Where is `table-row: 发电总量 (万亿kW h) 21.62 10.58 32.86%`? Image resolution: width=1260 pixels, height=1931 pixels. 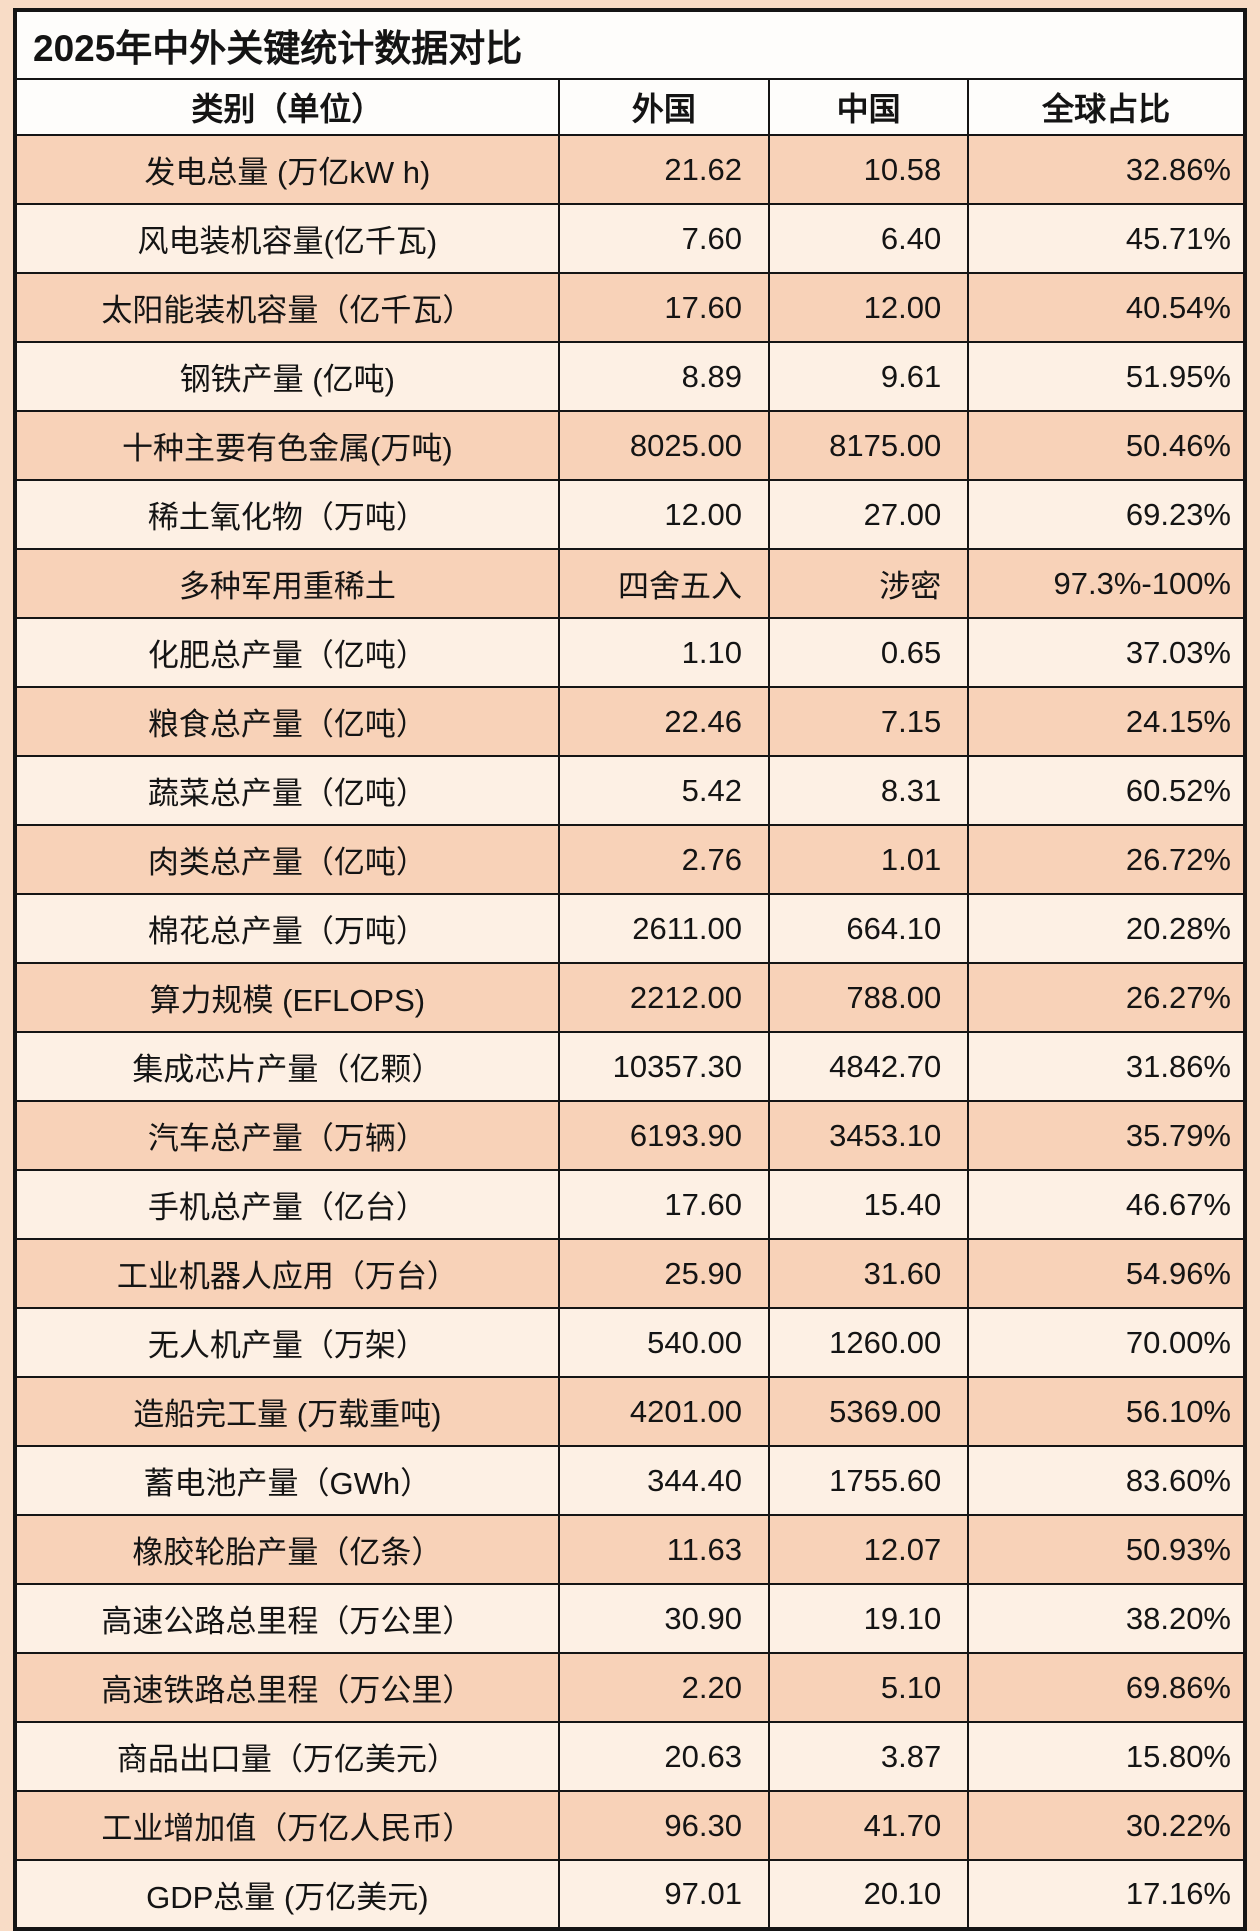 table-row: 发电总量 (万亿kW h) 21.62 10.58 32.86% is located at coordinates (630, 169).